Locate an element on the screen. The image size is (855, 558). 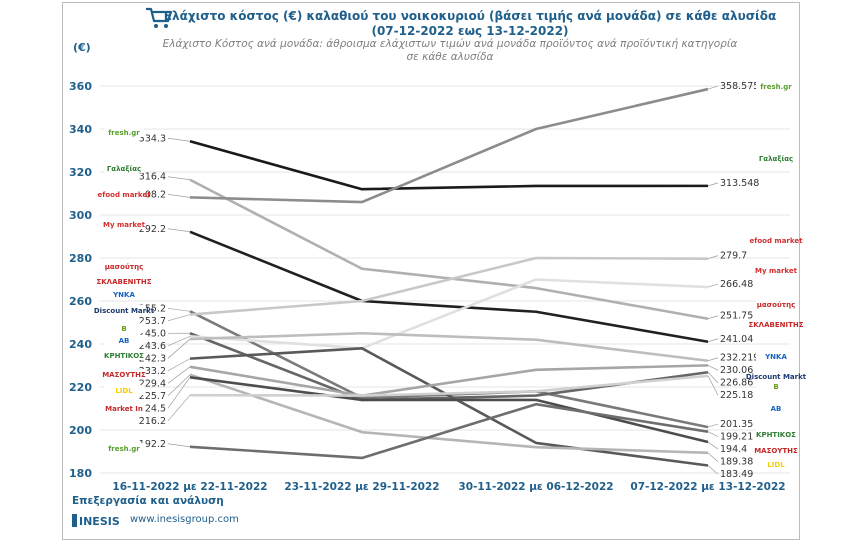
sklavenitis-logo-text: ΣΚΛΑΒΕΝΙΤΗΣ is located at coordinates (123, 282).